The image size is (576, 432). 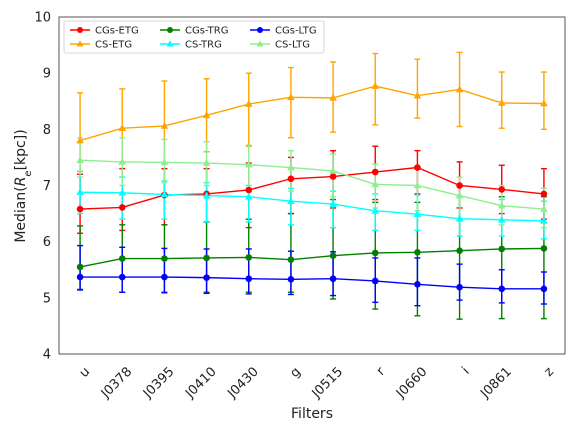 I want to click on legend-label-cgs-ltg: CGs-LTG, so click(x=296, y=31).